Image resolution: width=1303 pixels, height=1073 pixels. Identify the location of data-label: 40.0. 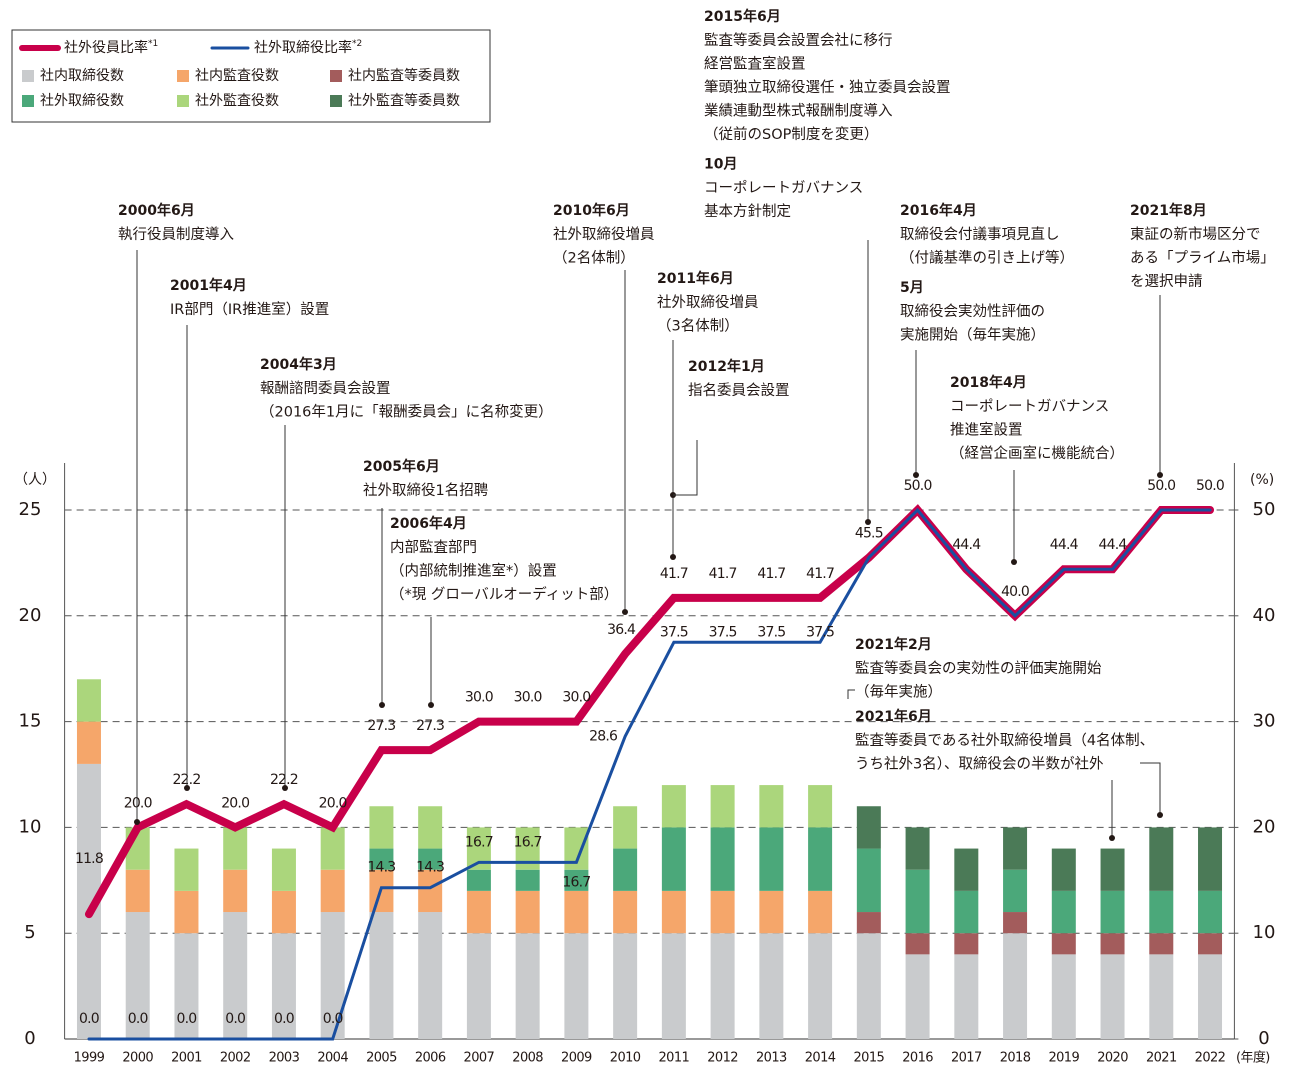
(1015, 592).